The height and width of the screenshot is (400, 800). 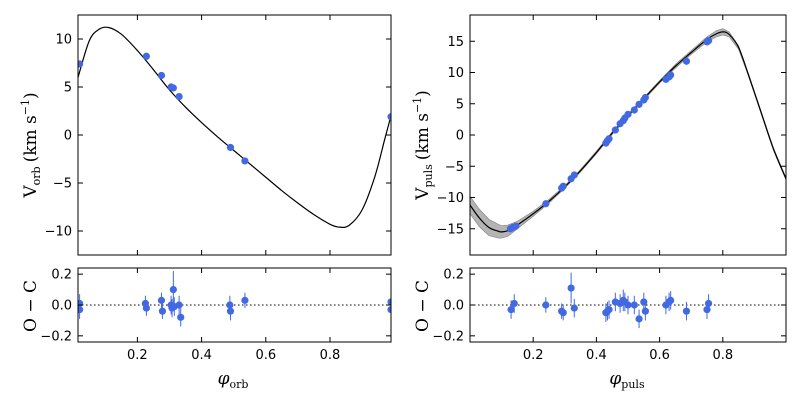 I want to click on ylabel-pulsational-velocity: Vpuls(km s−1), so click(x=423, y=145).